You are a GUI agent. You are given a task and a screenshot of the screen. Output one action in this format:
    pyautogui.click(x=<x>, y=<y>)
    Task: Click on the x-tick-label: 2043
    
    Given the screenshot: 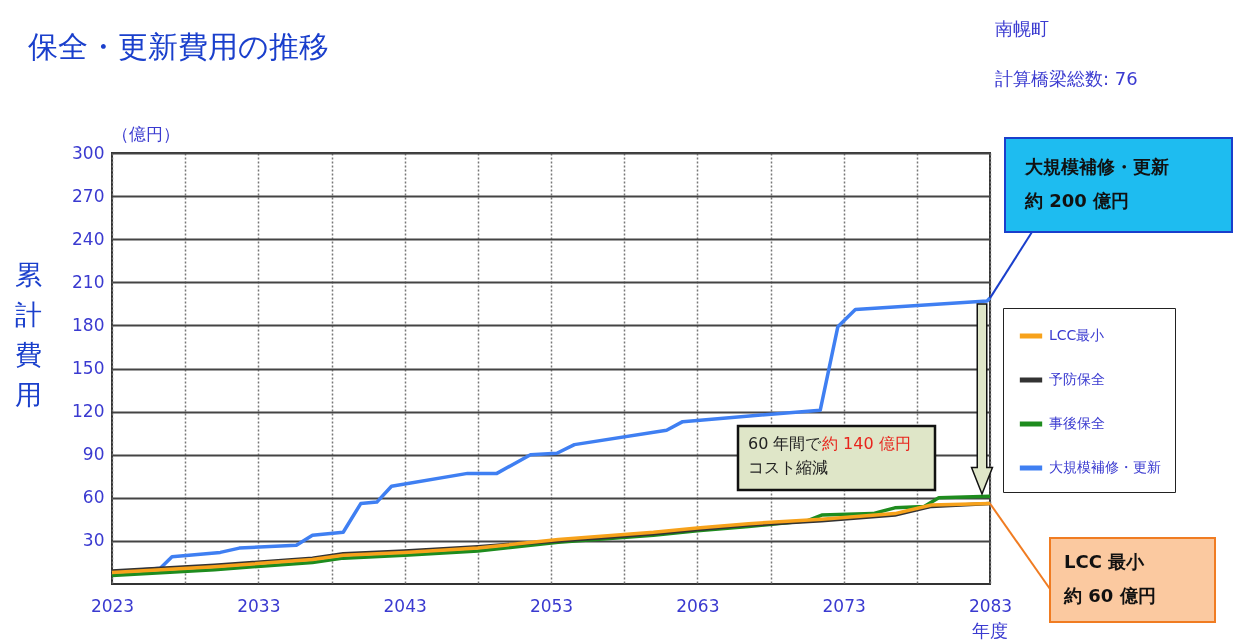 What is the action you would take?
    pyautogui.click(x=405, y=605)
    